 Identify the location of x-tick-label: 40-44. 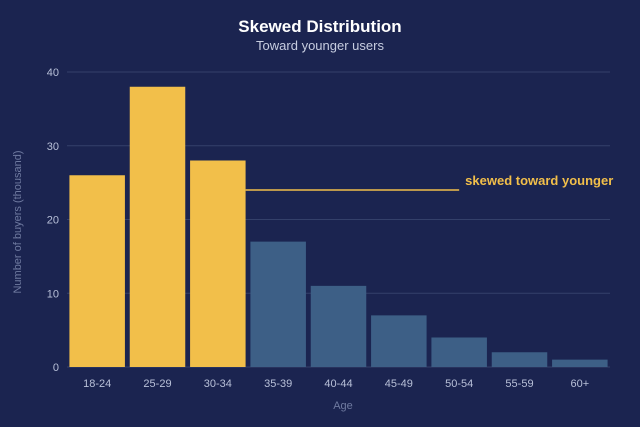
(338, 384).